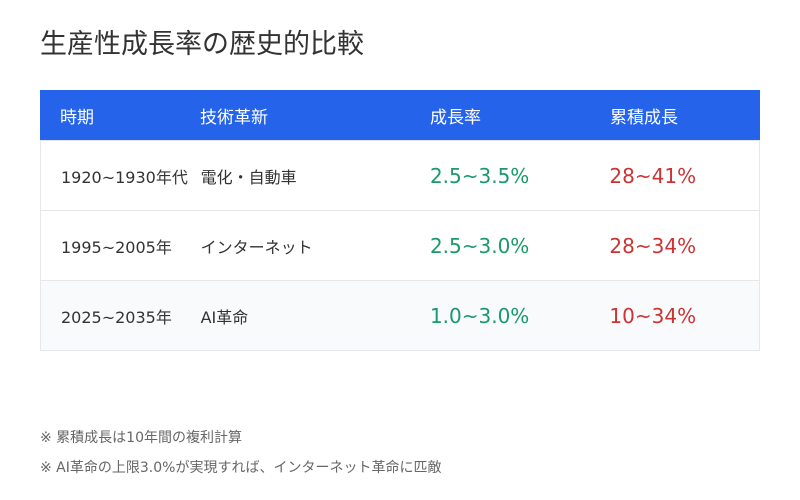 The height and width of the screenshot is (500, 800). I want to click on table-row: 1920~1930年代 電化・自動車 2.5~3.5% 28~41%, so click(400, 175).